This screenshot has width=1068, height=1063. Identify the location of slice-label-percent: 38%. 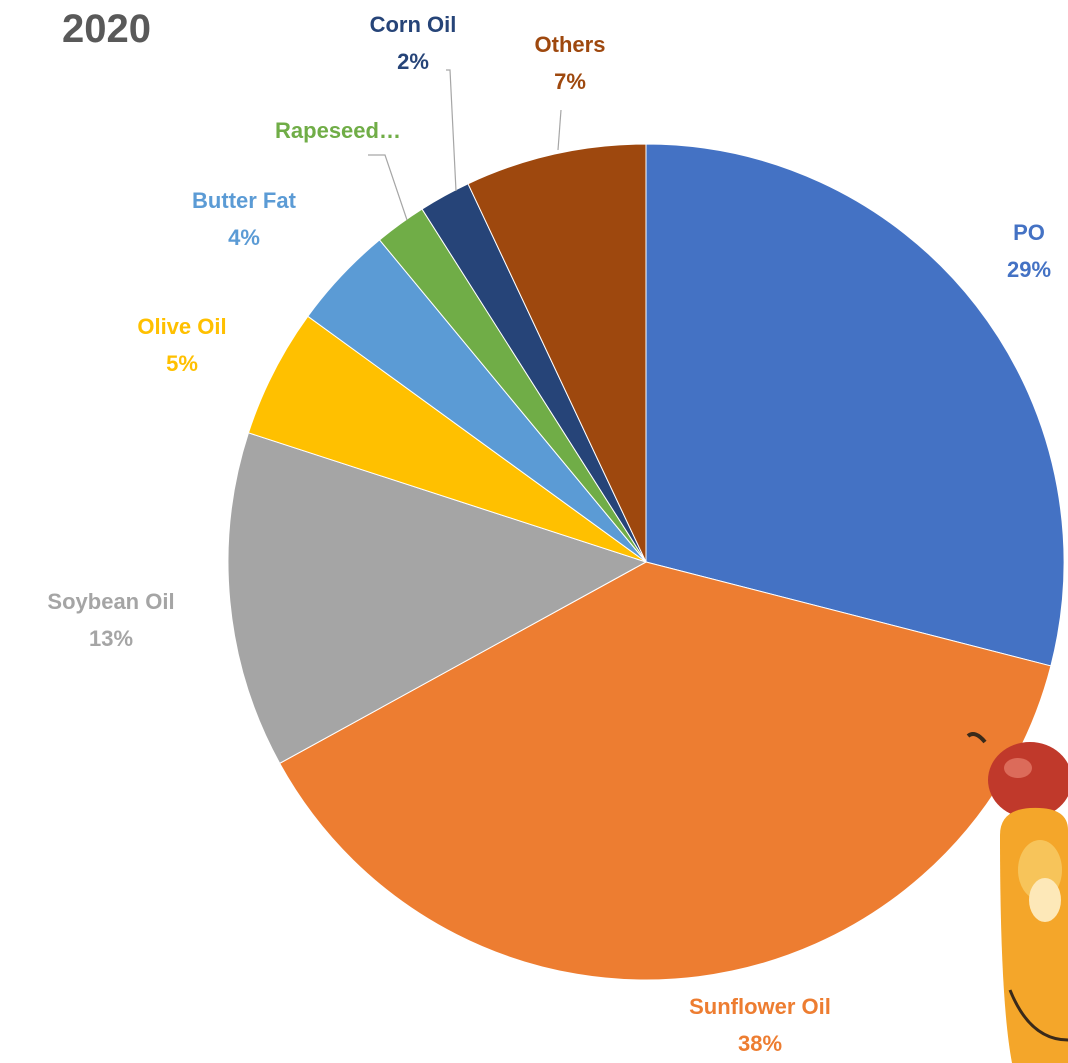
(760, 1043).